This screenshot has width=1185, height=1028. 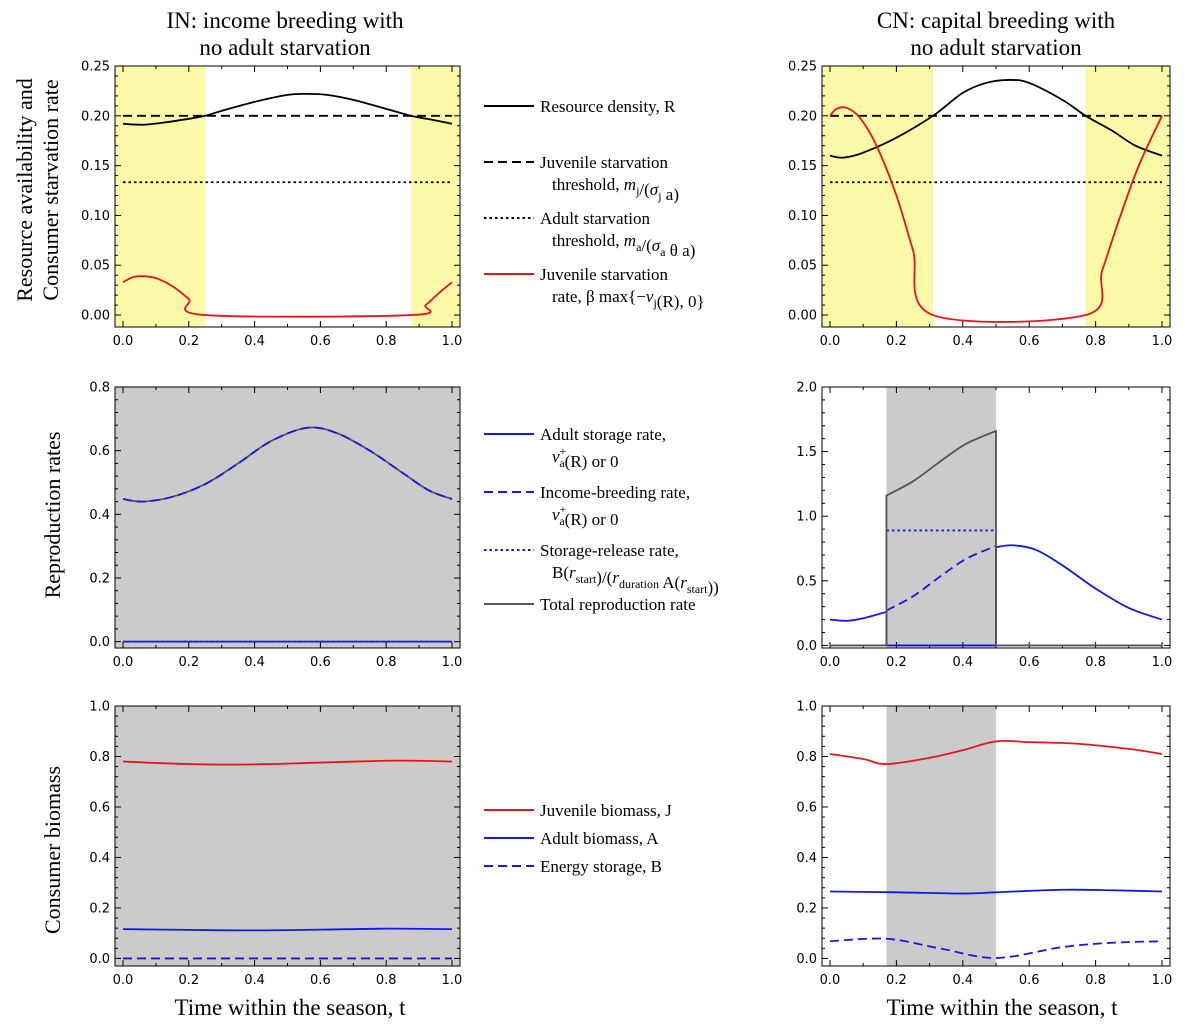 What do you see at coordinates (618, 604) in the screenshot?
I see `legend-label: Total reproduction rate` at bounding box center [618, 604].